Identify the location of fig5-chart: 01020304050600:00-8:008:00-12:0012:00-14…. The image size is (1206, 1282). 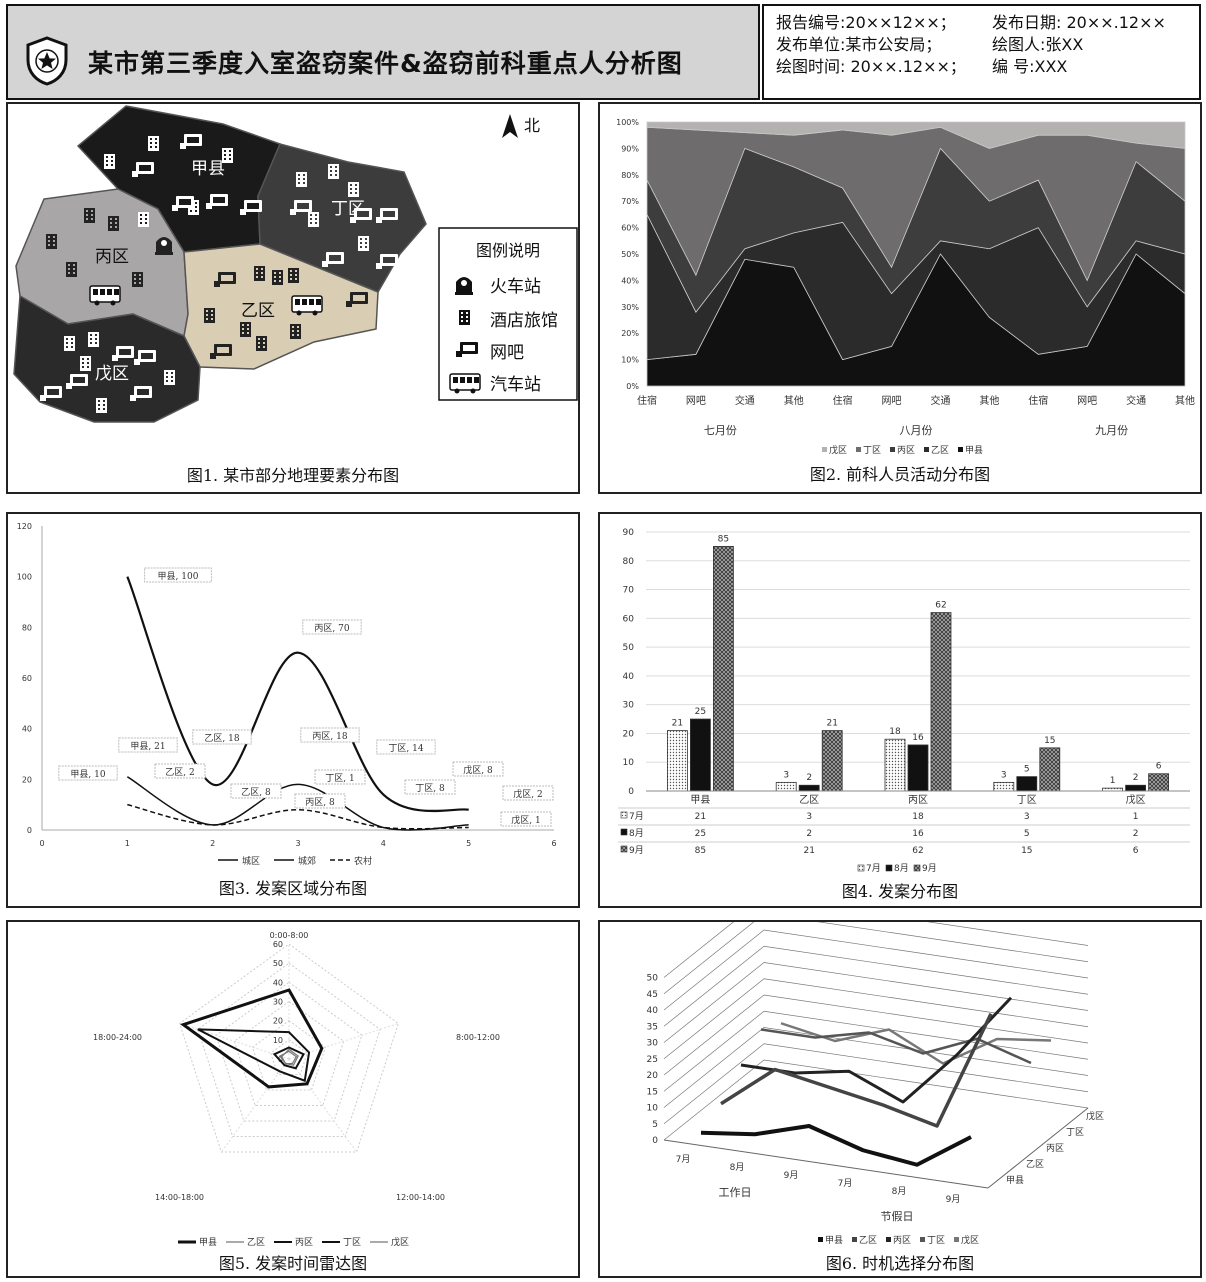
(296, 1102).